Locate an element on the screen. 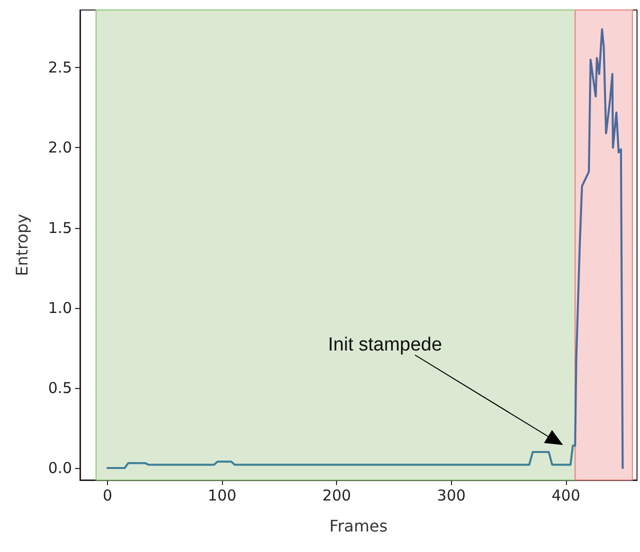 This screenshot has width=640, height=552. y-tick-label: 1.0 is located at coordinates (60, 307).